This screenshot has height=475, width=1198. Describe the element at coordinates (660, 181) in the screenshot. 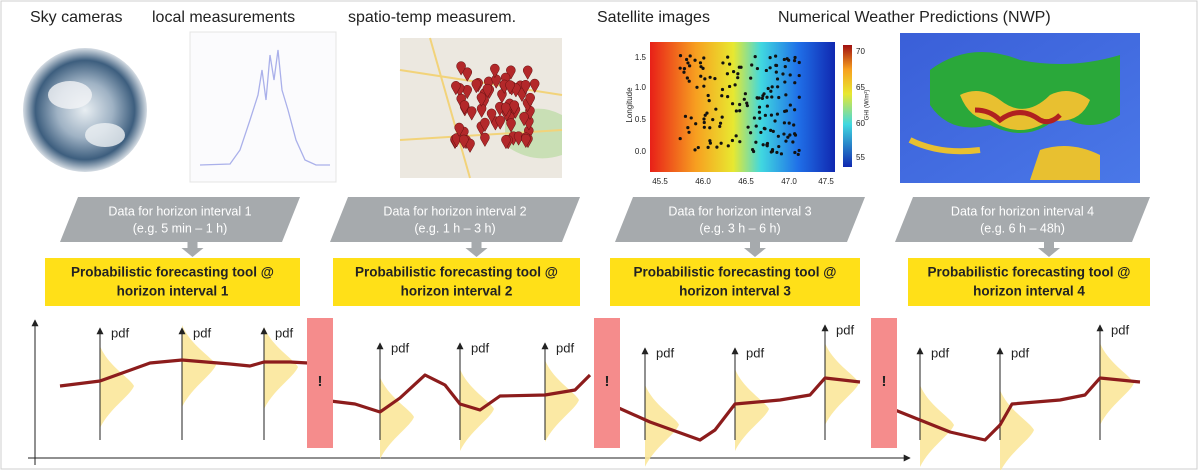

I see `tick-label: 45.5` at that location.